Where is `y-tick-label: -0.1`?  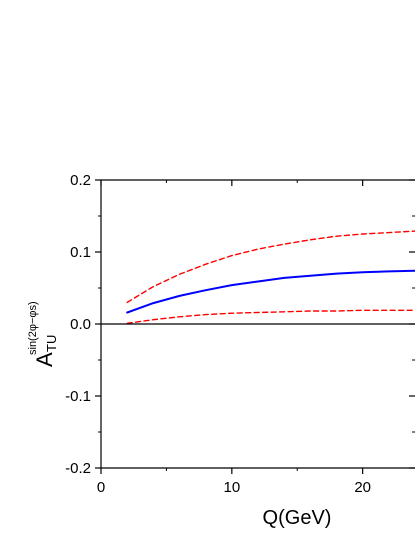 y-tick-label: -0.1 is located at coordinates (78, 396).